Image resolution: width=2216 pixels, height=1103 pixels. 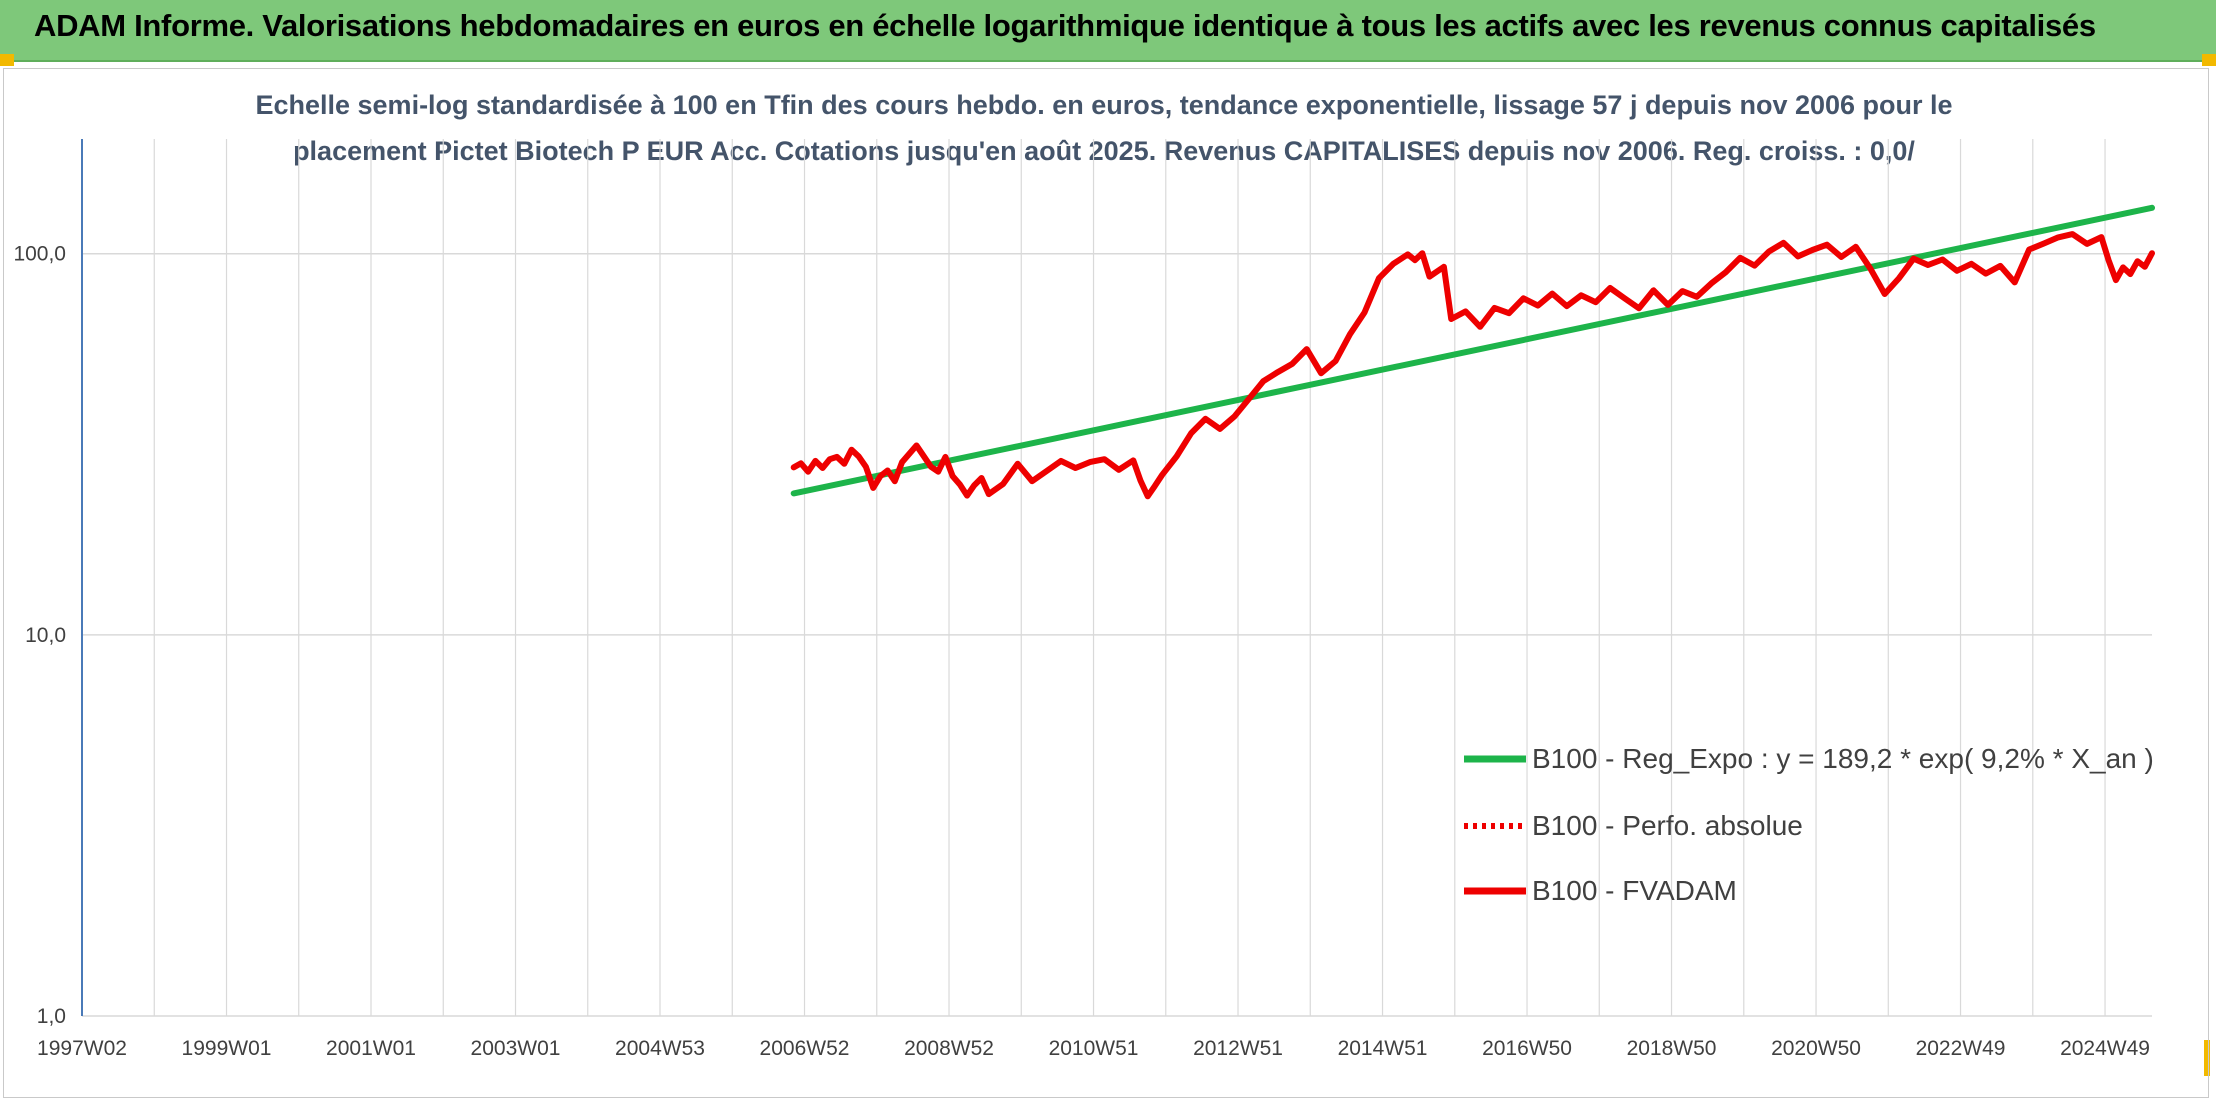 What do you see at coordinates (1634, 890) in the screenshot?
I see `legend-label-fvadam: B100 - FVADAM` at bounding box center [1634, 890].